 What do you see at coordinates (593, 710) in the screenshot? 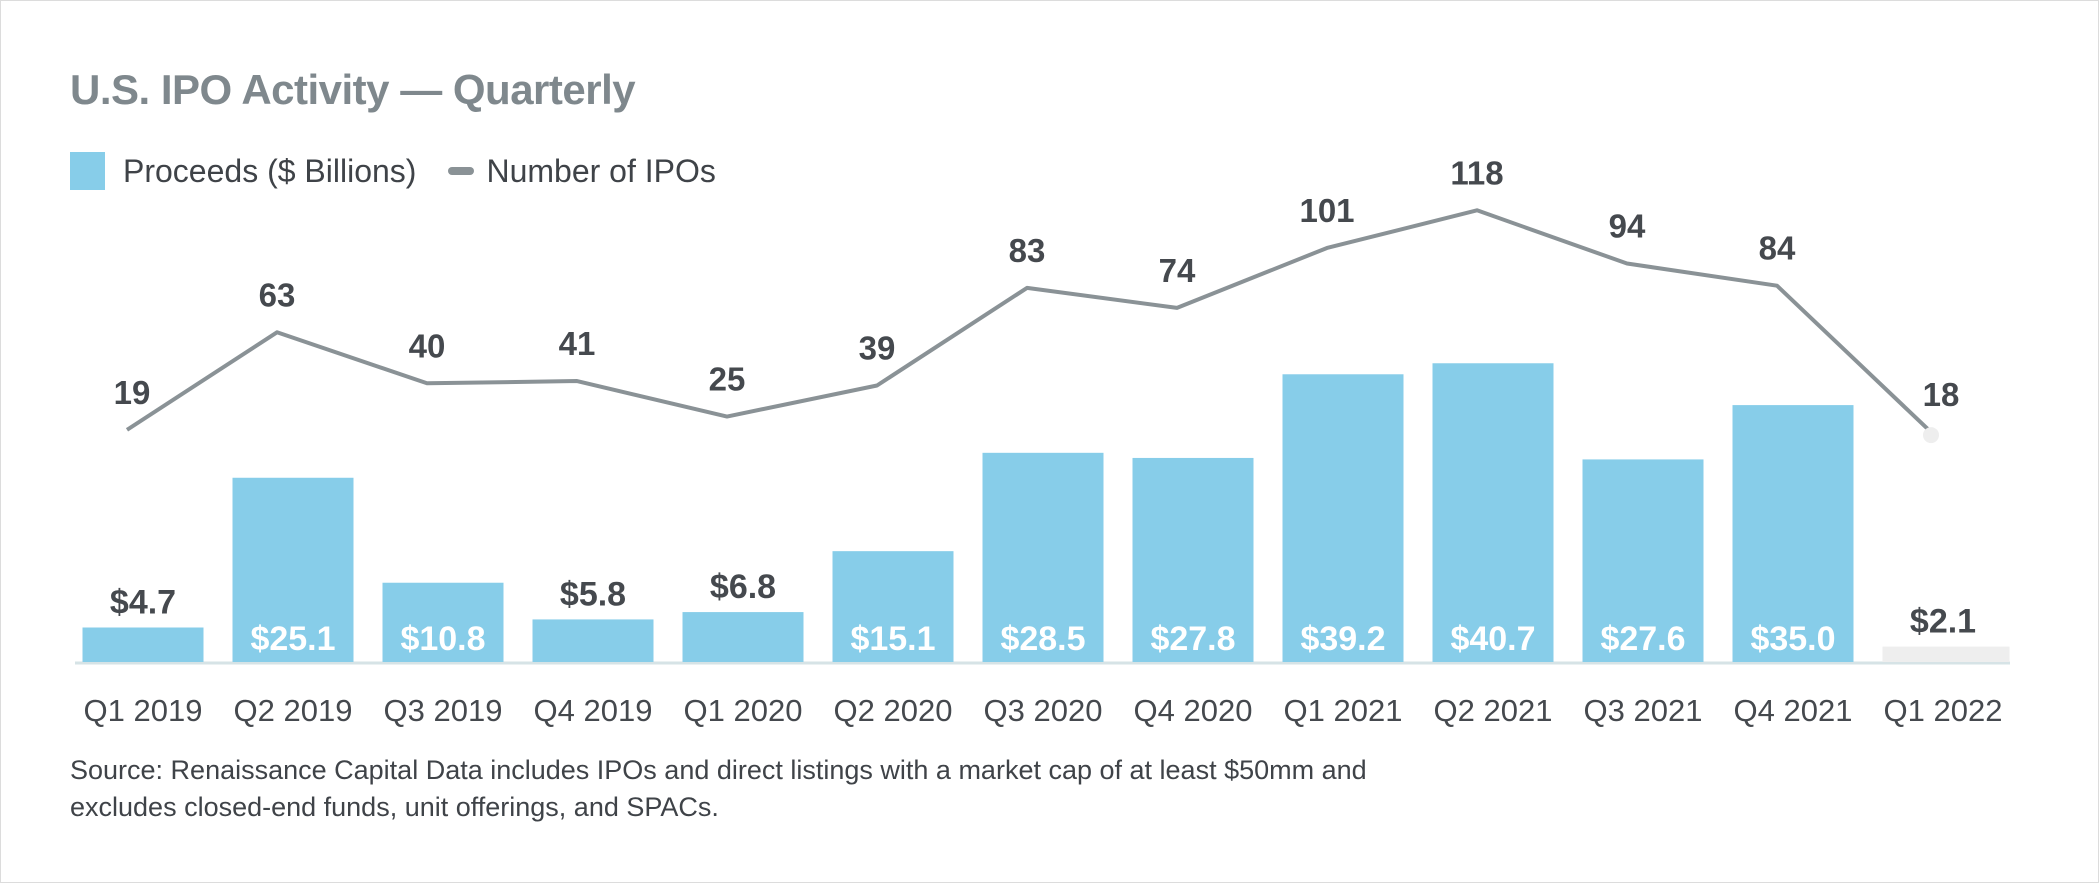
I see `x-tick-label: Q4 2019` at bounding box center [593, 710].